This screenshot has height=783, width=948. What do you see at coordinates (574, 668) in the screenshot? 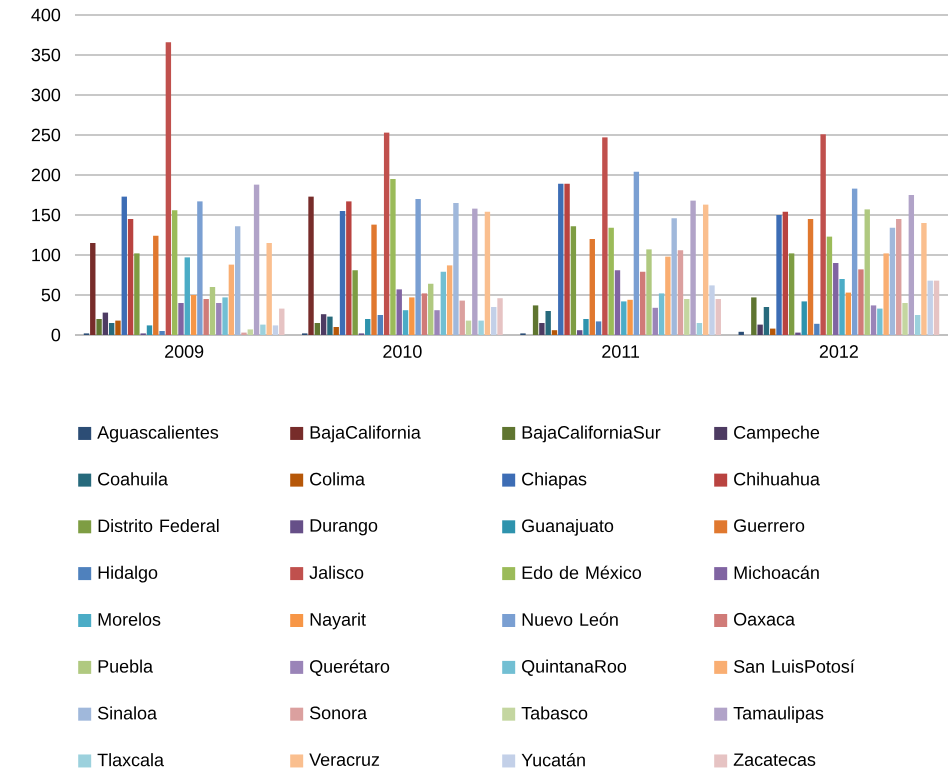
I see `legend-label: QuintanaRoo` at bounding box center [574, 668].